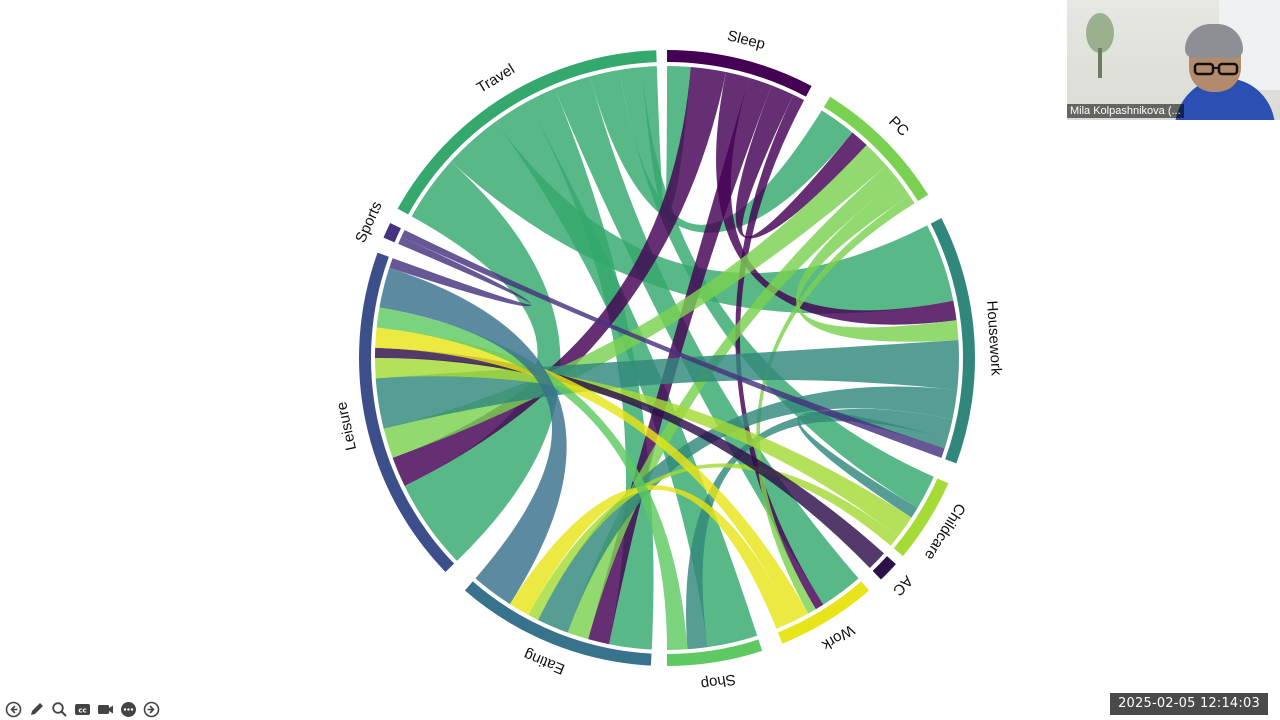 This screenshot has width=1280, height=720. I want to click on sector-arc-childcare, so click(921, 517).